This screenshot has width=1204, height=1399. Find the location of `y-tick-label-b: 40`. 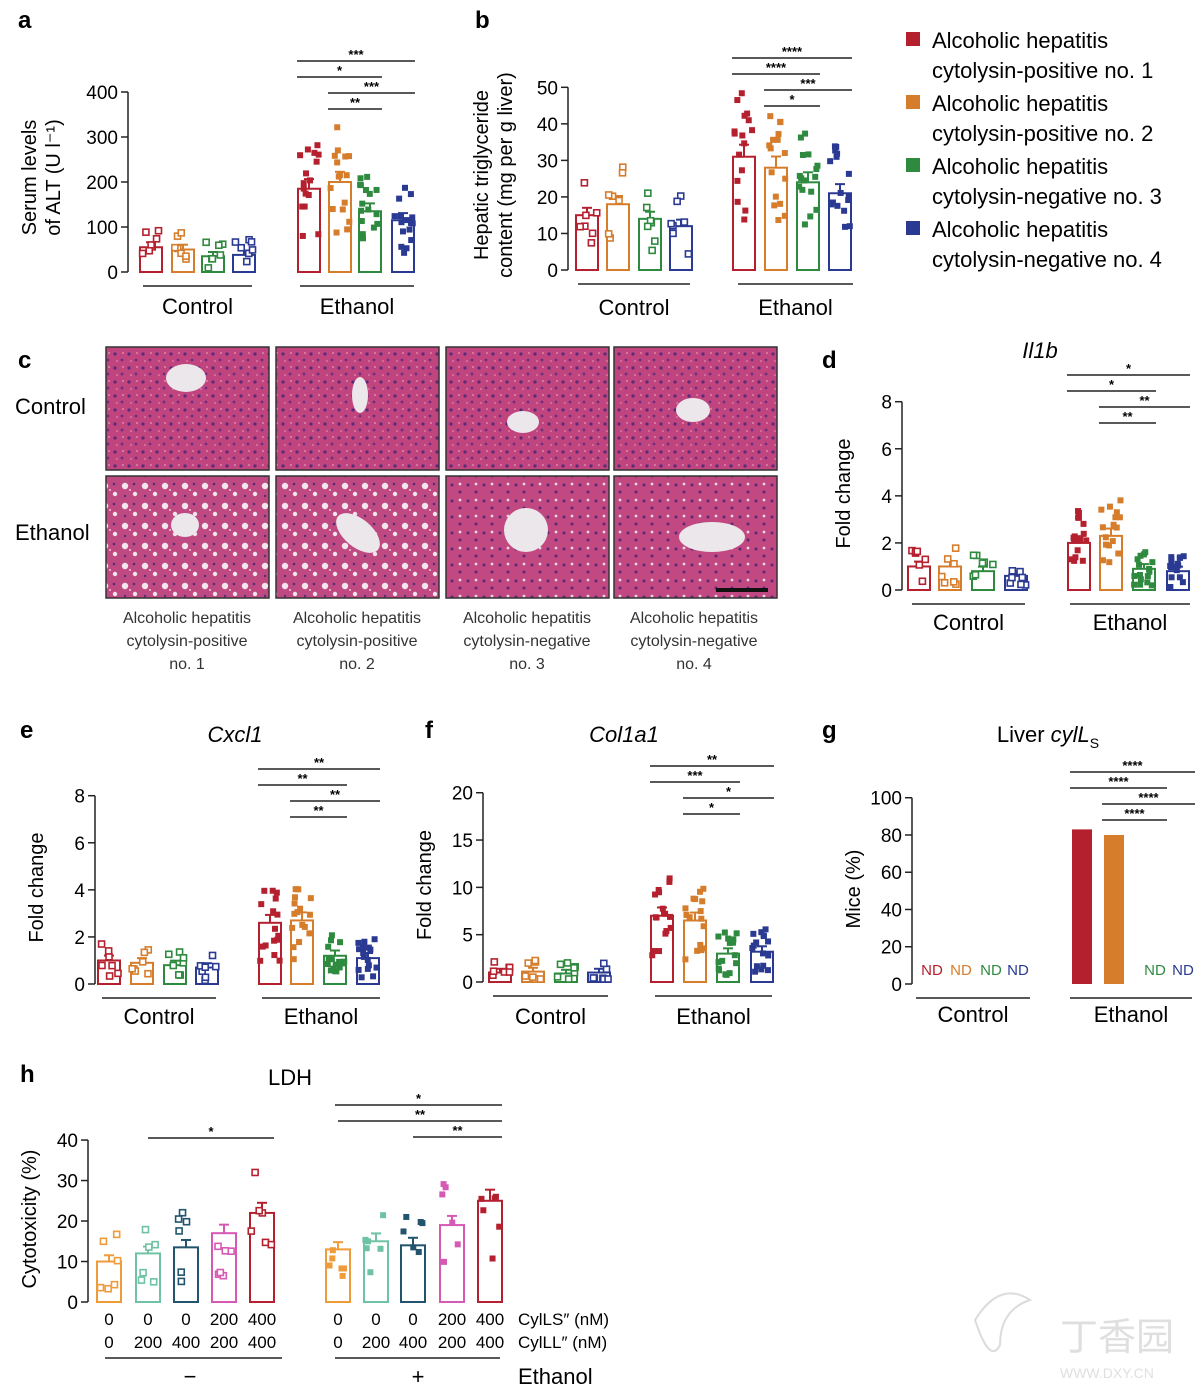

y-tick-label-b: 40 is located at coordinates (547, 125).